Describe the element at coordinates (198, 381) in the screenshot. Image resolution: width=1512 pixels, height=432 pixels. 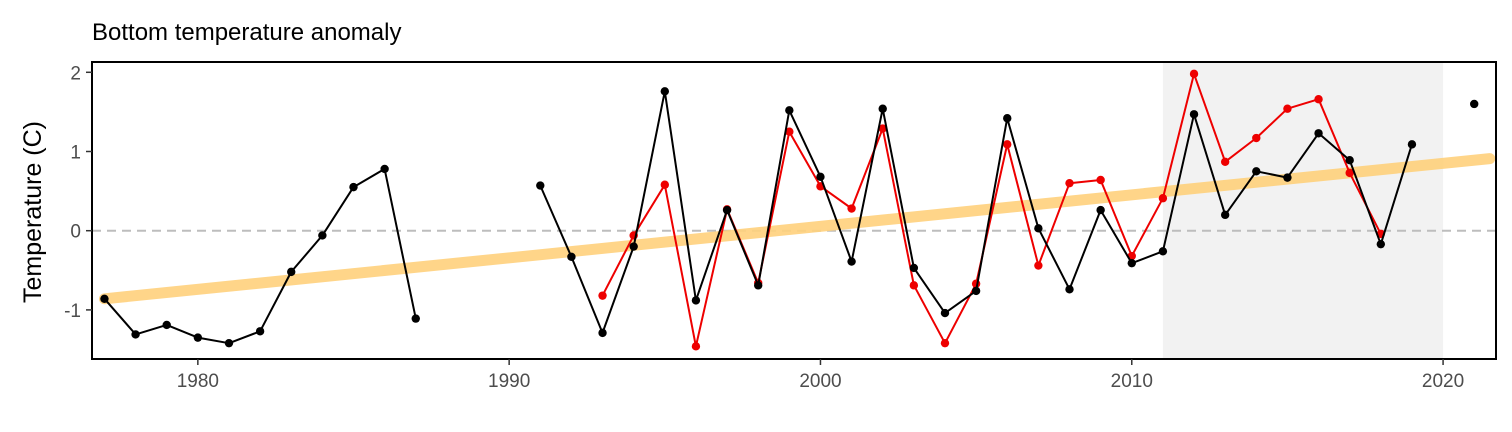
I see `x-tick-label: 1980` at that location.